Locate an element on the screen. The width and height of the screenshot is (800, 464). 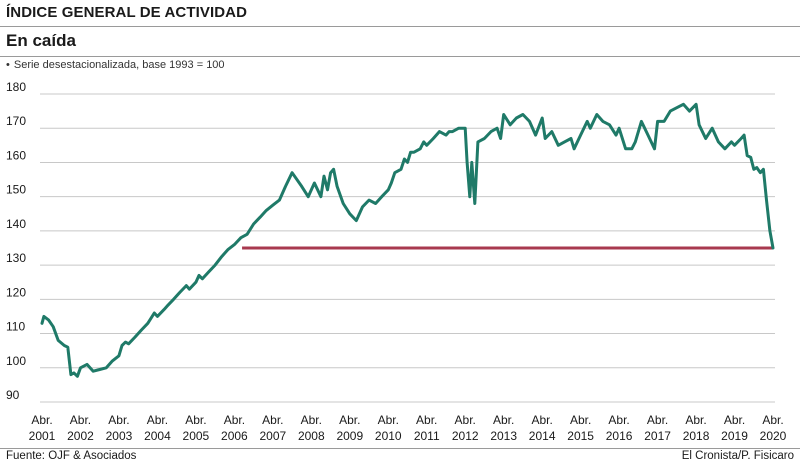
chart-headline: En caída is located at coordinates (41, 40).